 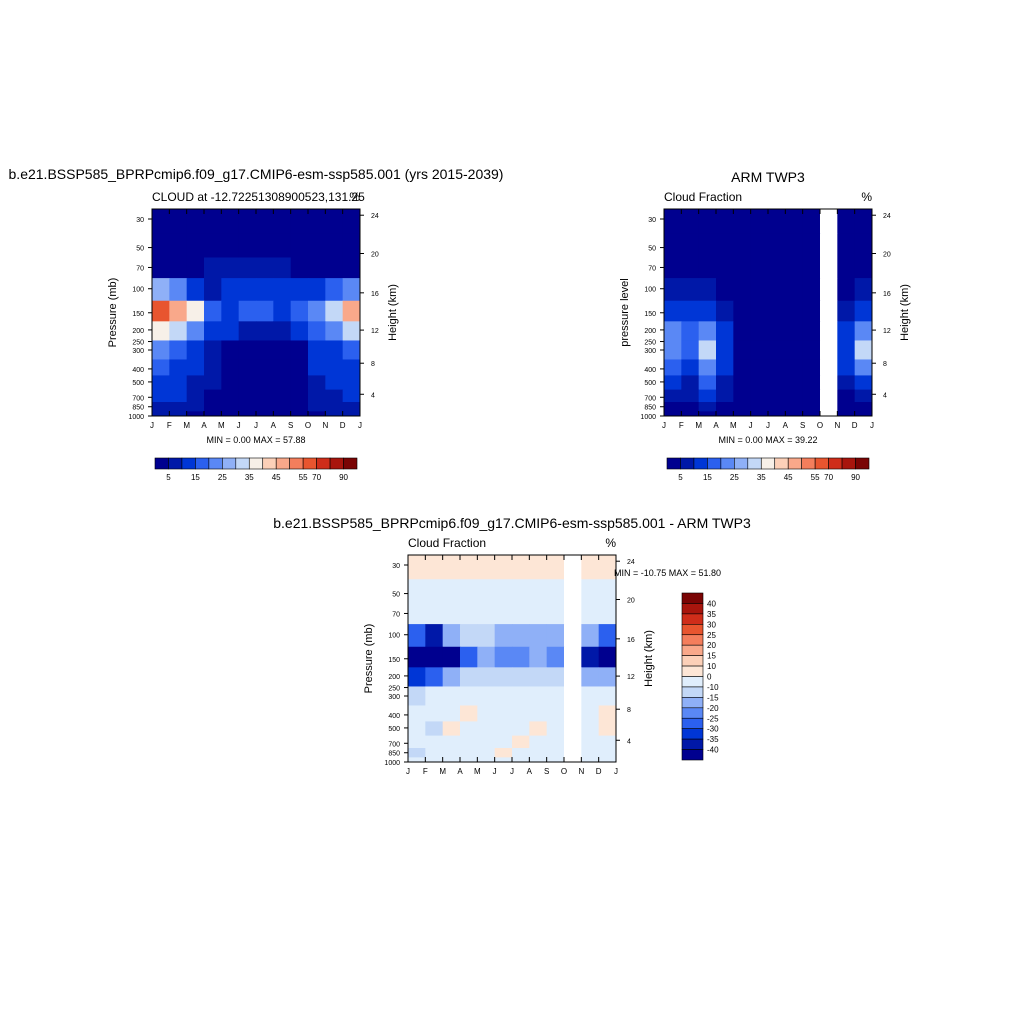 I want to click on stats-label: MIN = 0.00 MAX = 57.88, so click(x=255, y=440).